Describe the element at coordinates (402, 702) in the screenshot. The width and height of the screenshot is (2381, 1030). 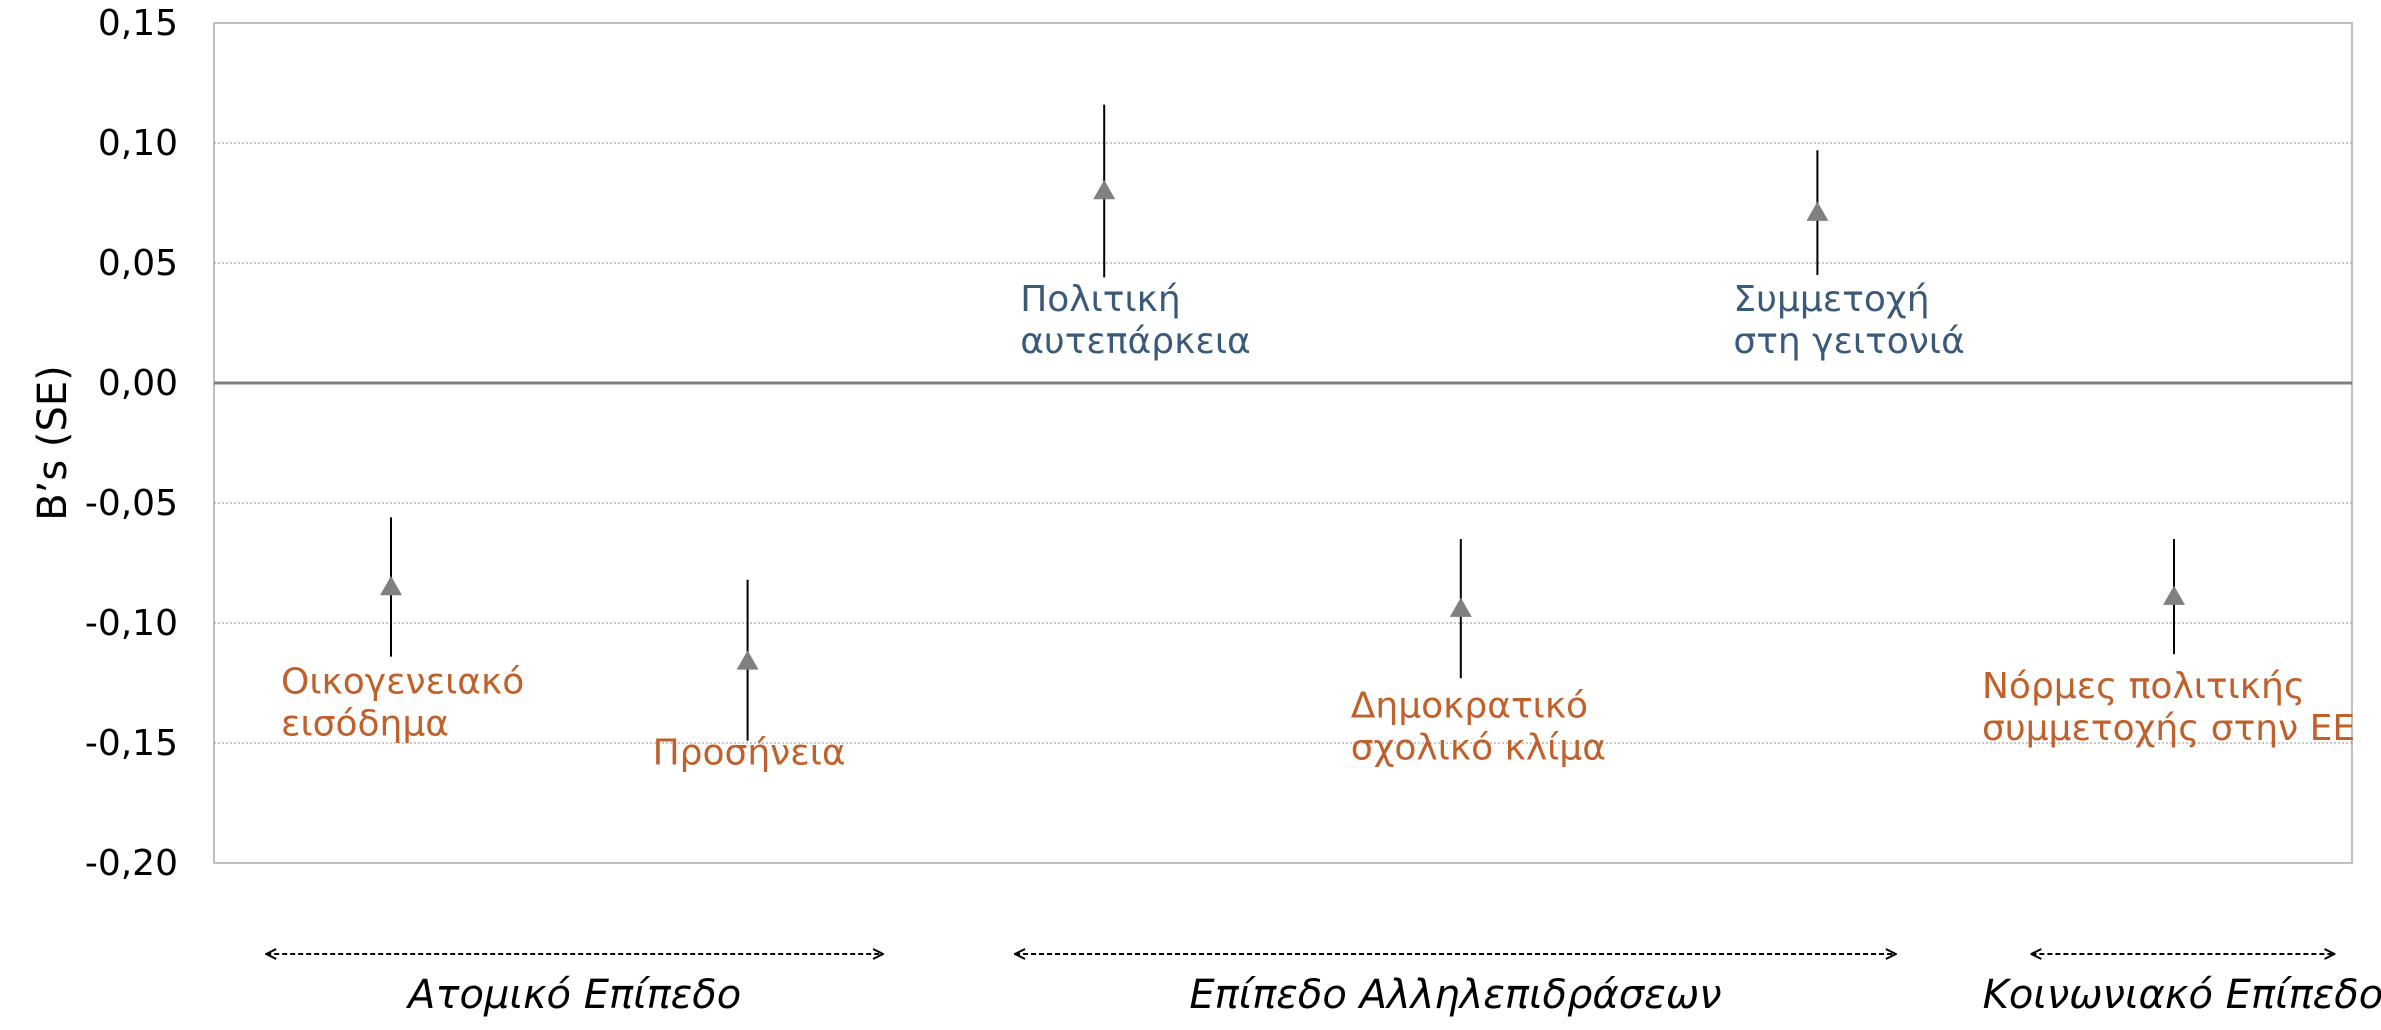
I see `point-label: Οικογενειακό εισόδημα` at that location.